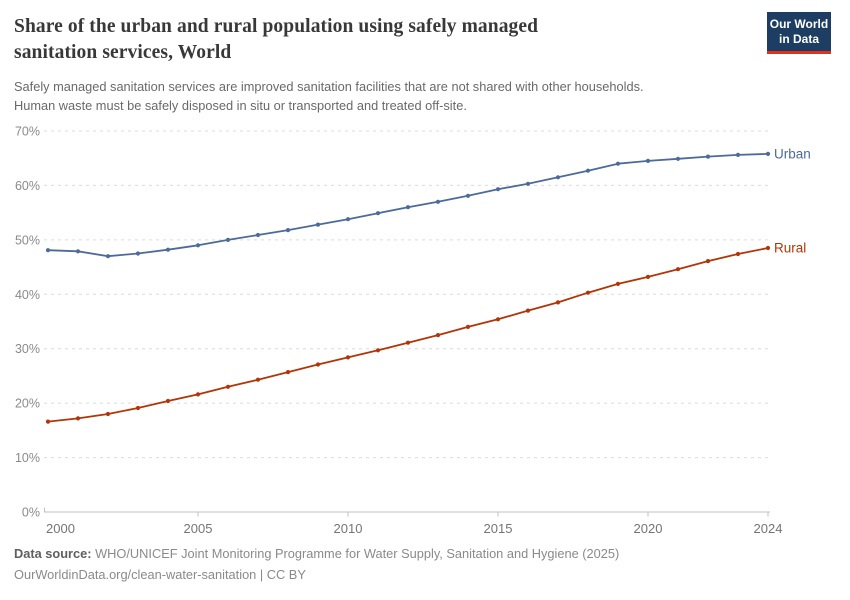  I want to click on urban-point-2016, so click(528, 183).